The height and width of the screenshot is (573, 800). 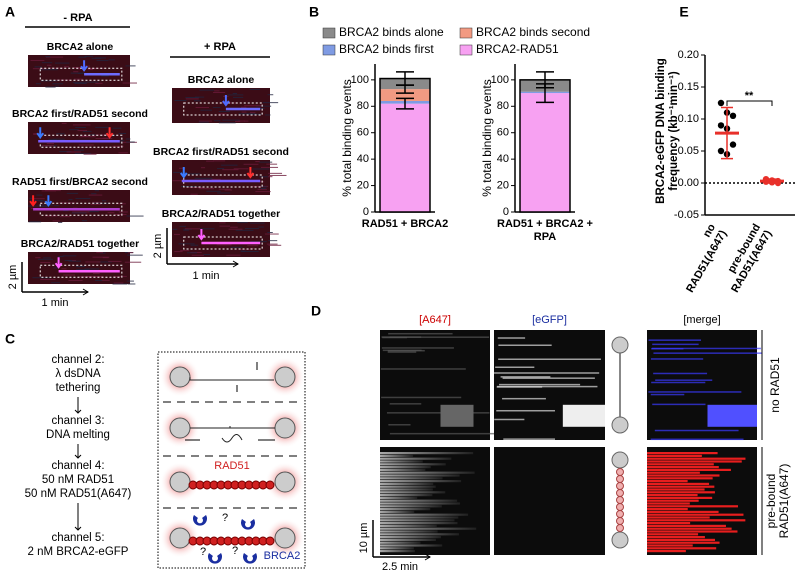 I want to click on panel-label: C, so click(x=10, y=339).